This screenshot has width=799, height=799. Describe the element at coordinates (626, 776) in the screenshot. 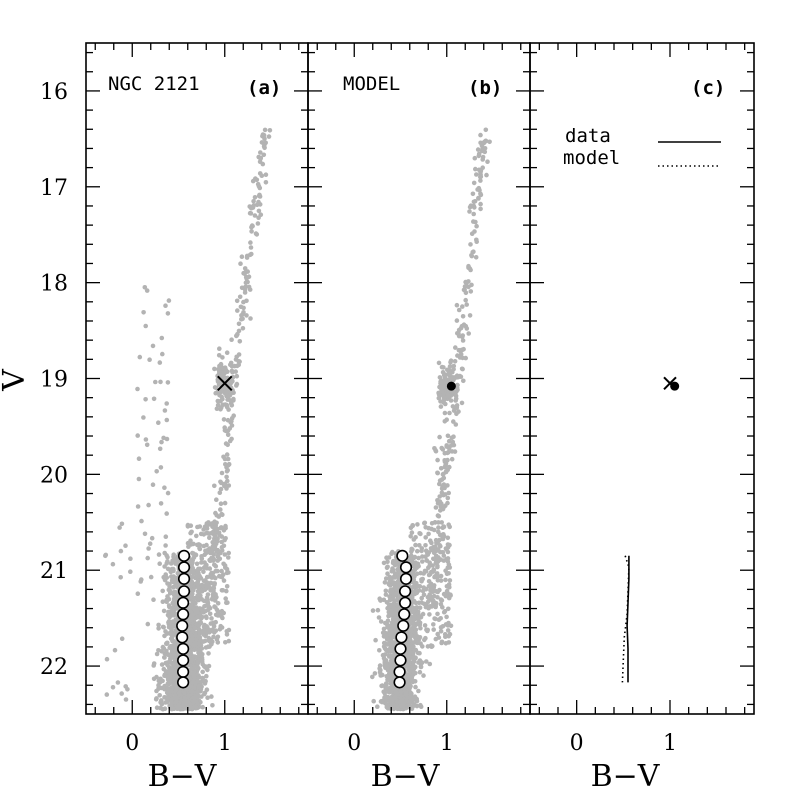

I see `panel-c-x-axis-title: B−V` at that location.